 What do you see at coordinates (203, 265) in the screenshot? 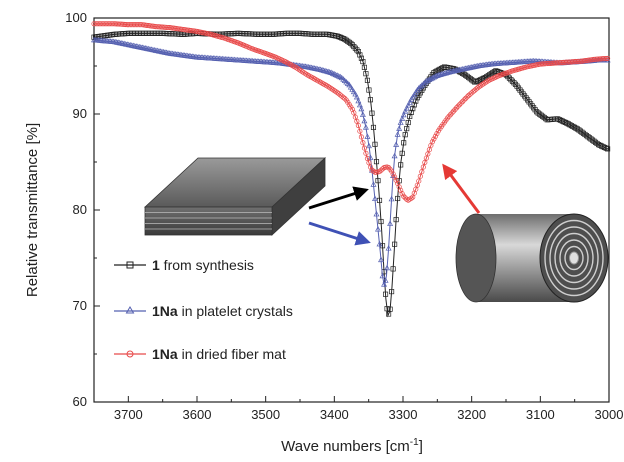
I see `svg-text: 1 from synthesis` at bounding box center [203, 265].